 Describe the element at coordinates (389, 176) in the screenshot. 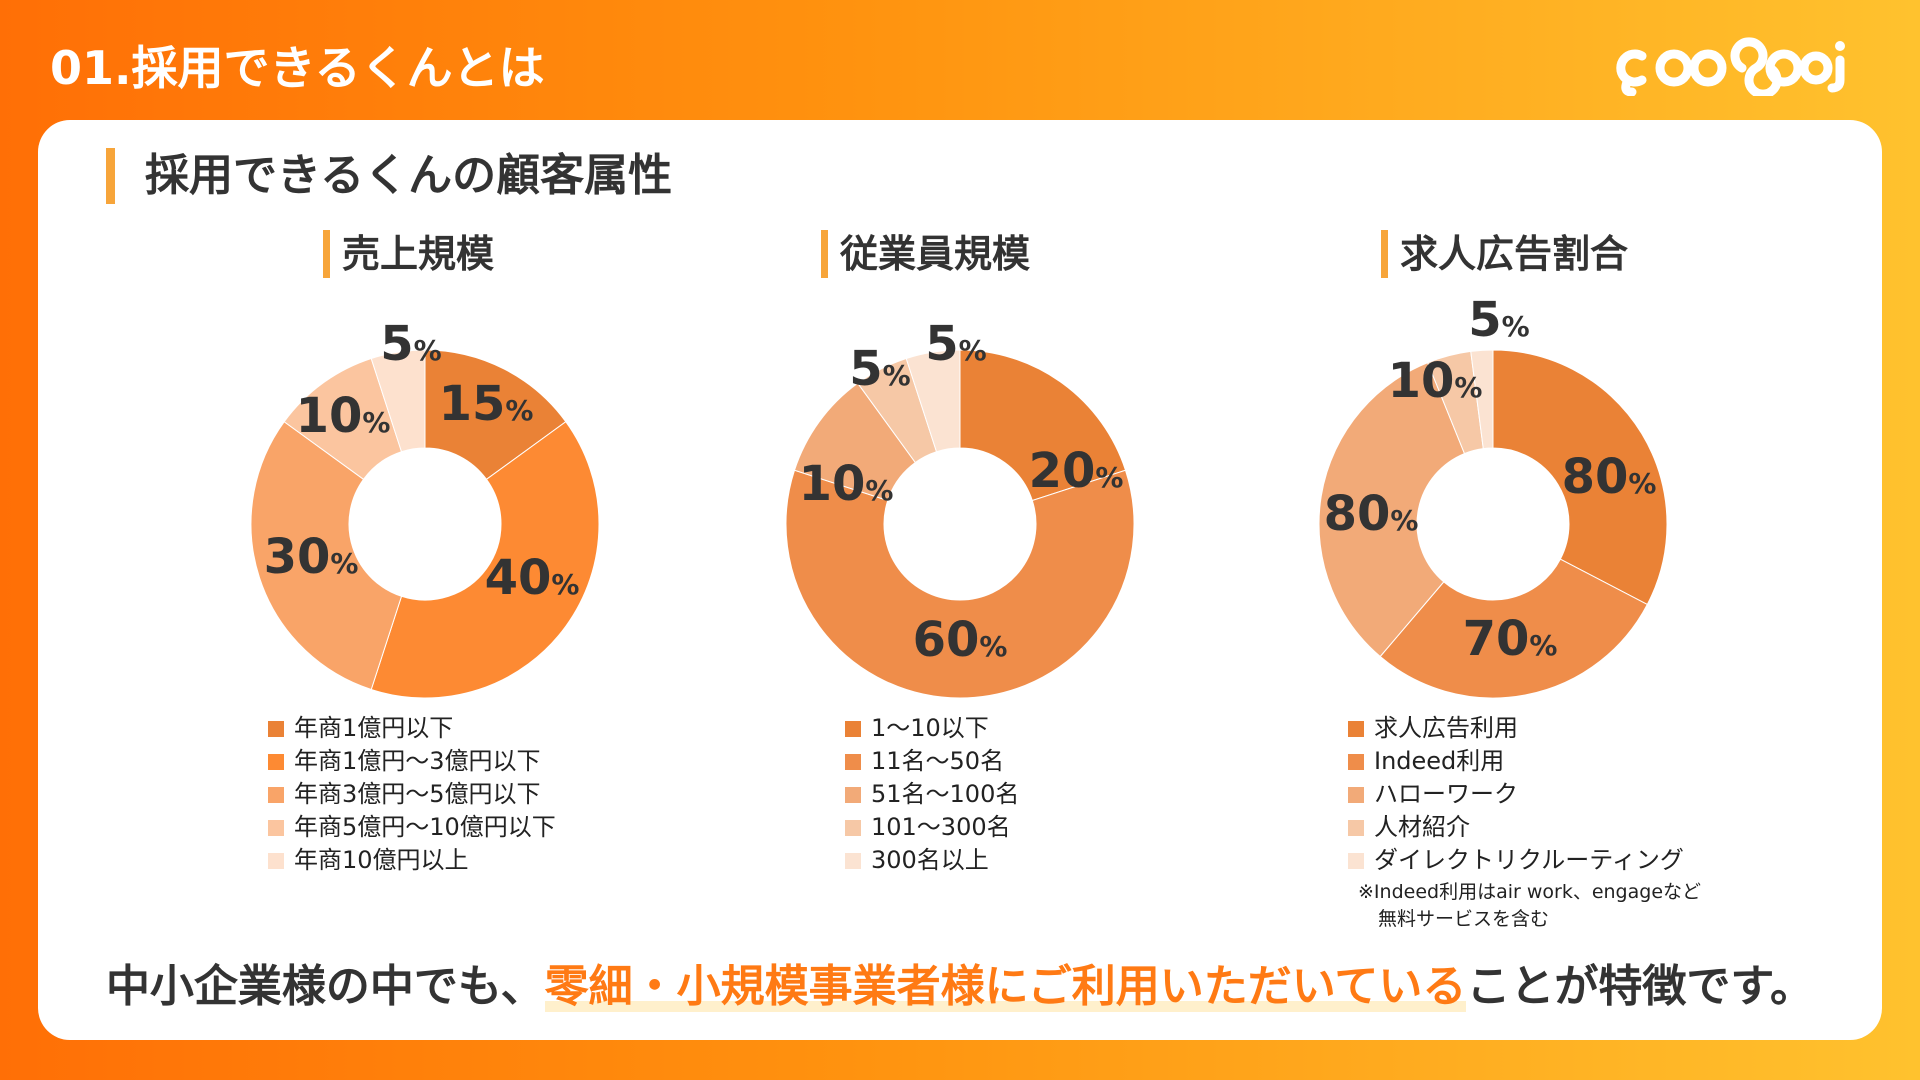

I see `section-heading: 採用できるくんの顧客属性` at that location.